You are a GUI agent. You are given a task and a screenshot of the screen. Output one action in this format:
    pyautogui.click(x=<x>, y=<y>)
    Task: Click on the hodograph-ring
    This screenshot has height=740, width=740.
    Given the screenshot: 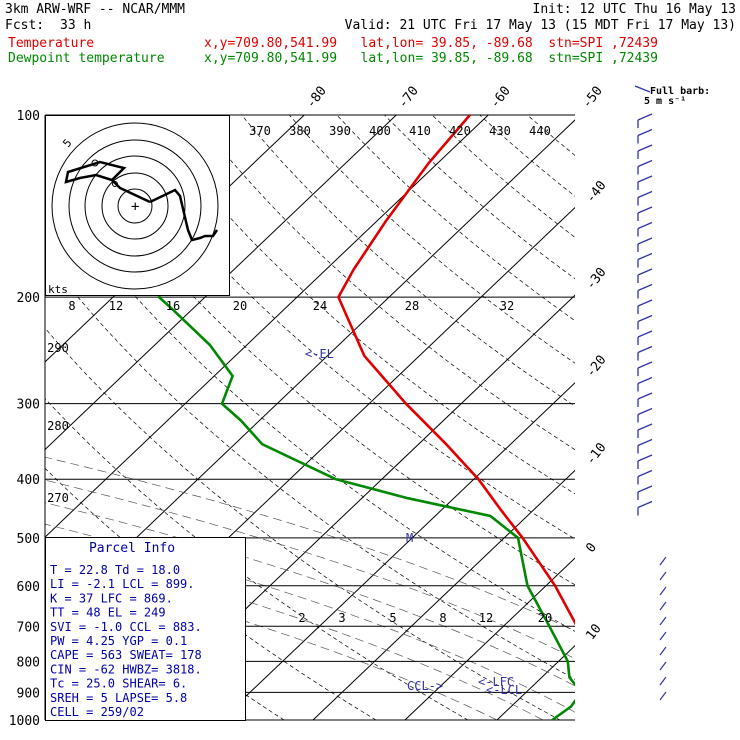 What is the action you would take?
    pyautogui.click(x=135, y=206)
    